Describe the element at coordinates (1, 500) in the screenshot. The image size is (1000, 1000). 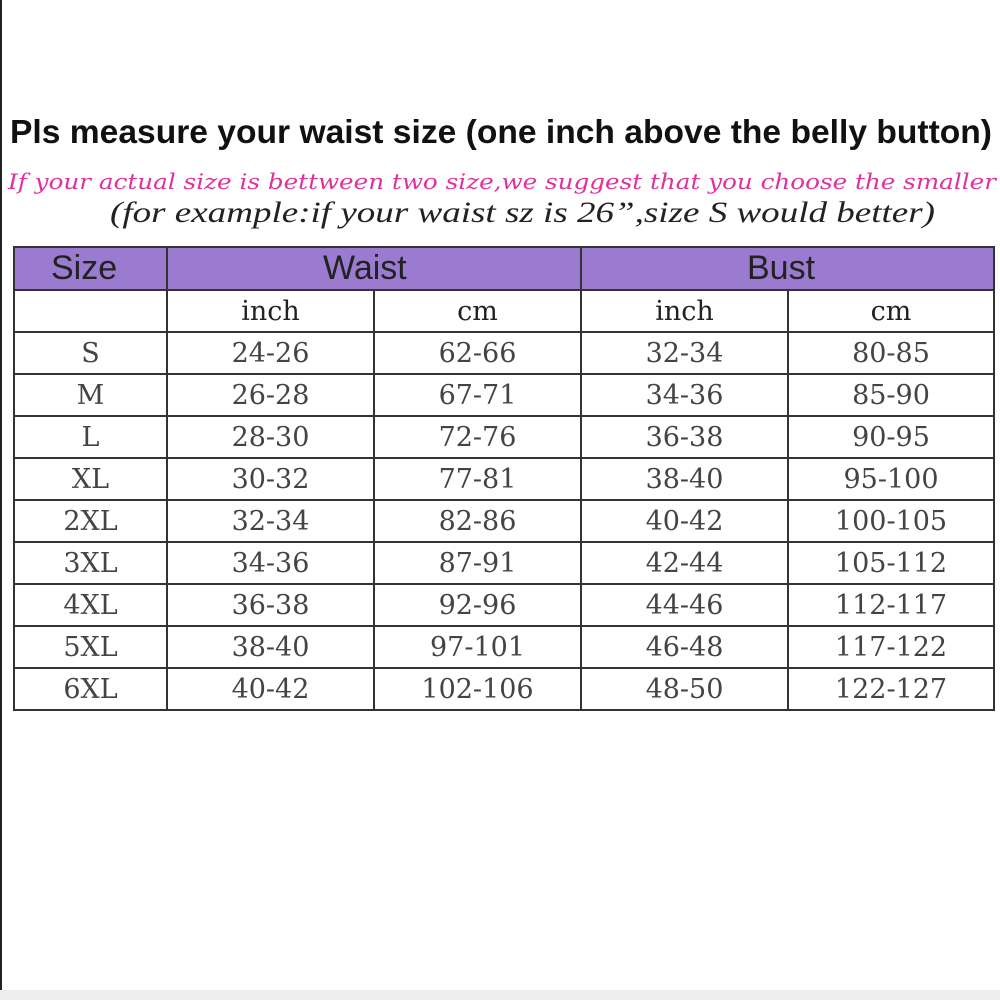
I see `edge` at that location.